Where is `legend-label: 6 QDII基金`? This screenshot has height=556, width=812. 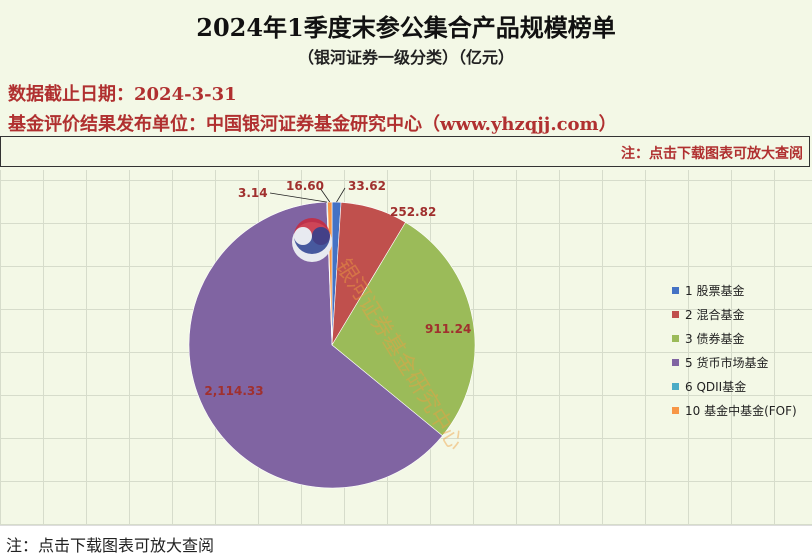
legend-label: 6 QDII基金 is located at coordinates (716, 386).